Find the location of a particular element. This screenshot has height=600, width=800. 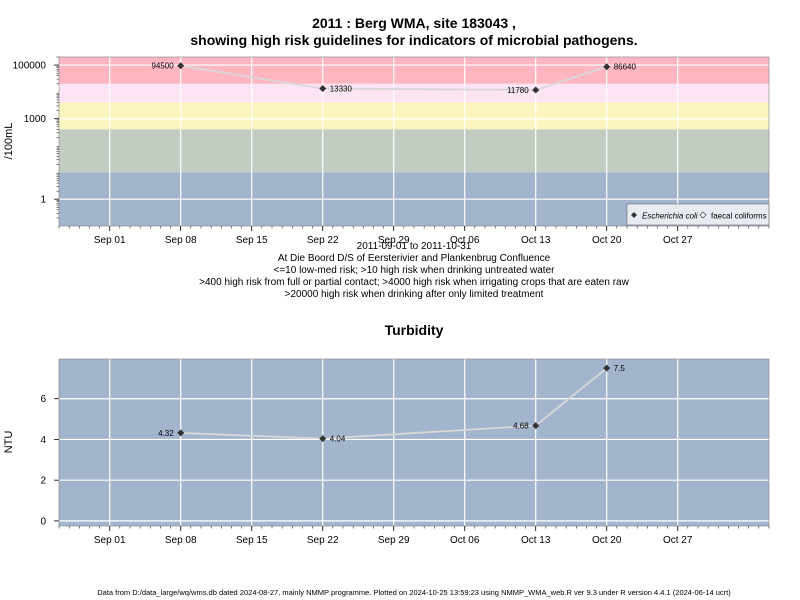

data-label: 7.5 is located at coordinates (620, 368).